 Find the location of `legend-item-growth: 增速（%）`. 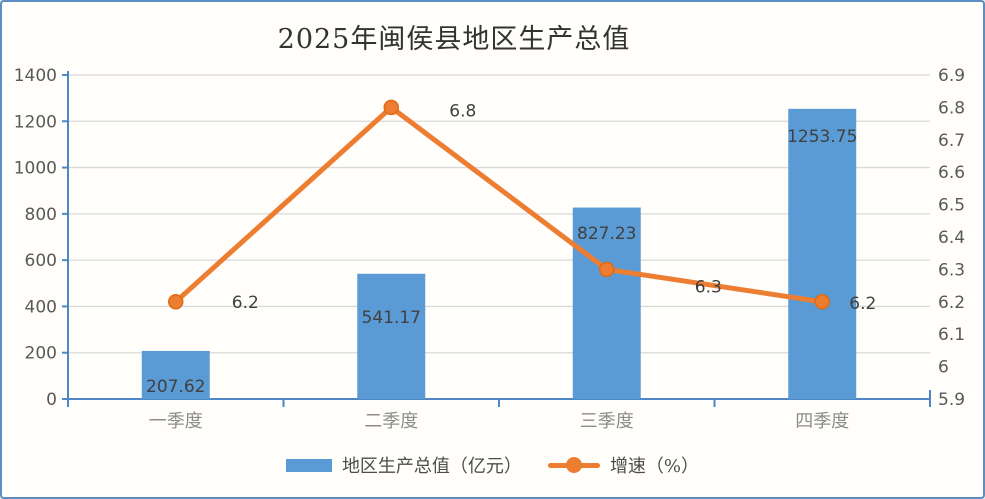

legend-item-growth: 增速（%） is located at coordinates (623, 465).